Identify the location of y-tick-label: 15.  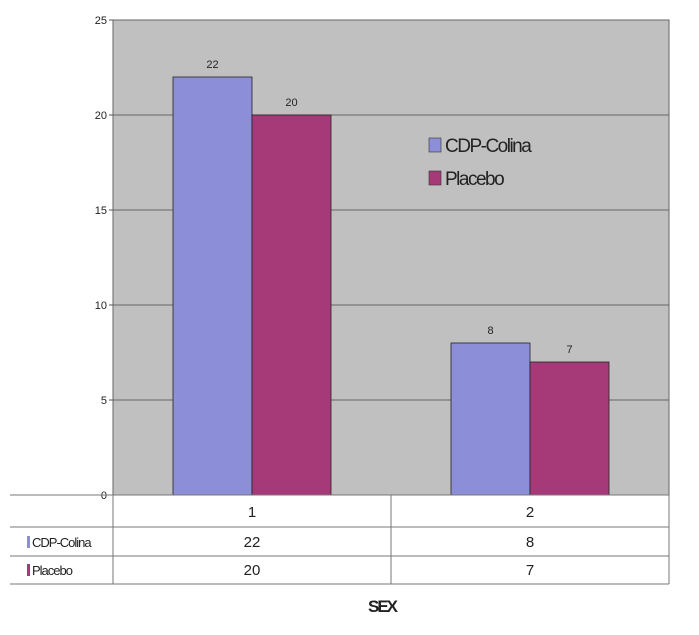
(101, 211).